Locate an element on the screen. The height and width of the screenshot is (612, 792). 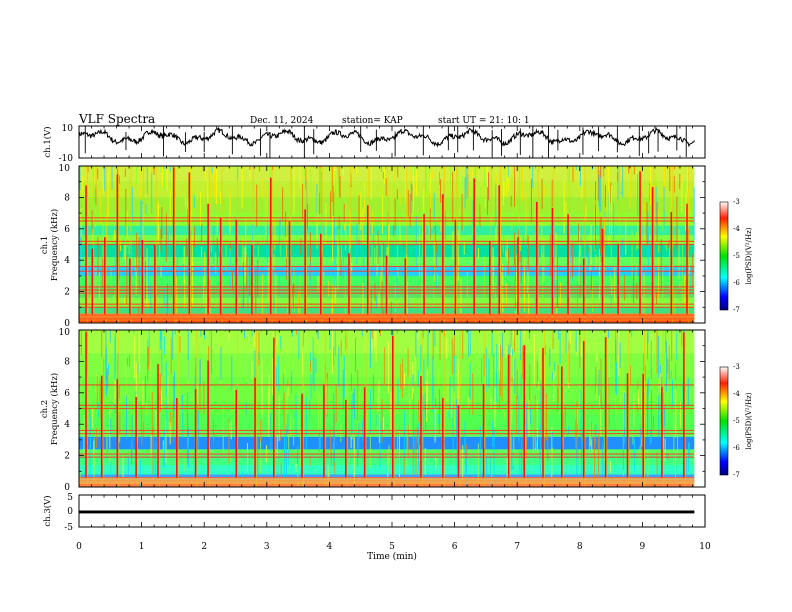
ch2-cbtick-m6: -6 is located at coordinates (736, 448).